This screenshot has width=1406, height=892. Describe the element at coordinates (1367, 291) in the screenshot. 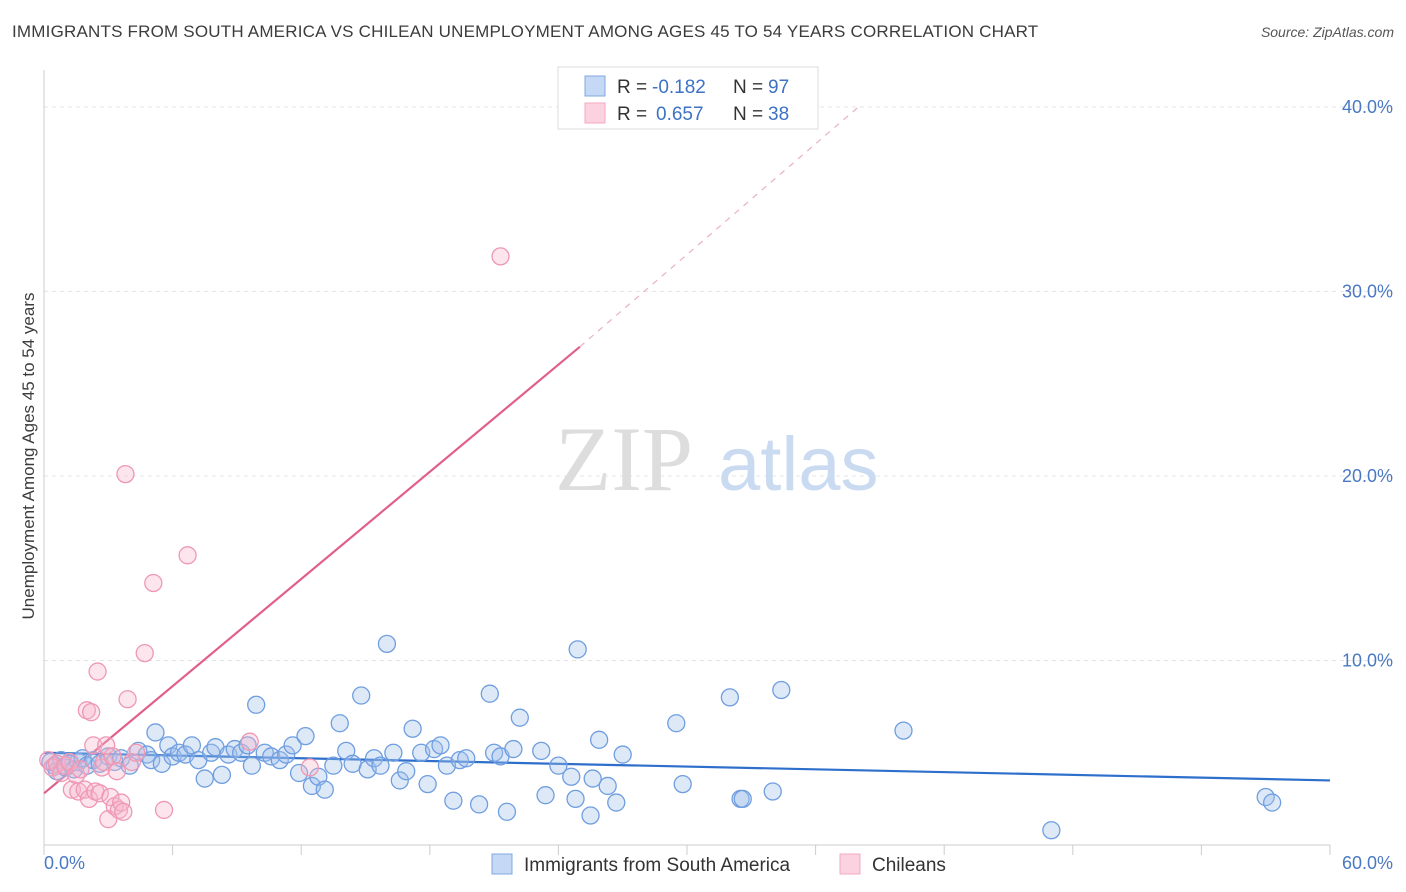

I see `y-tick-label: 30.0%` at that location.